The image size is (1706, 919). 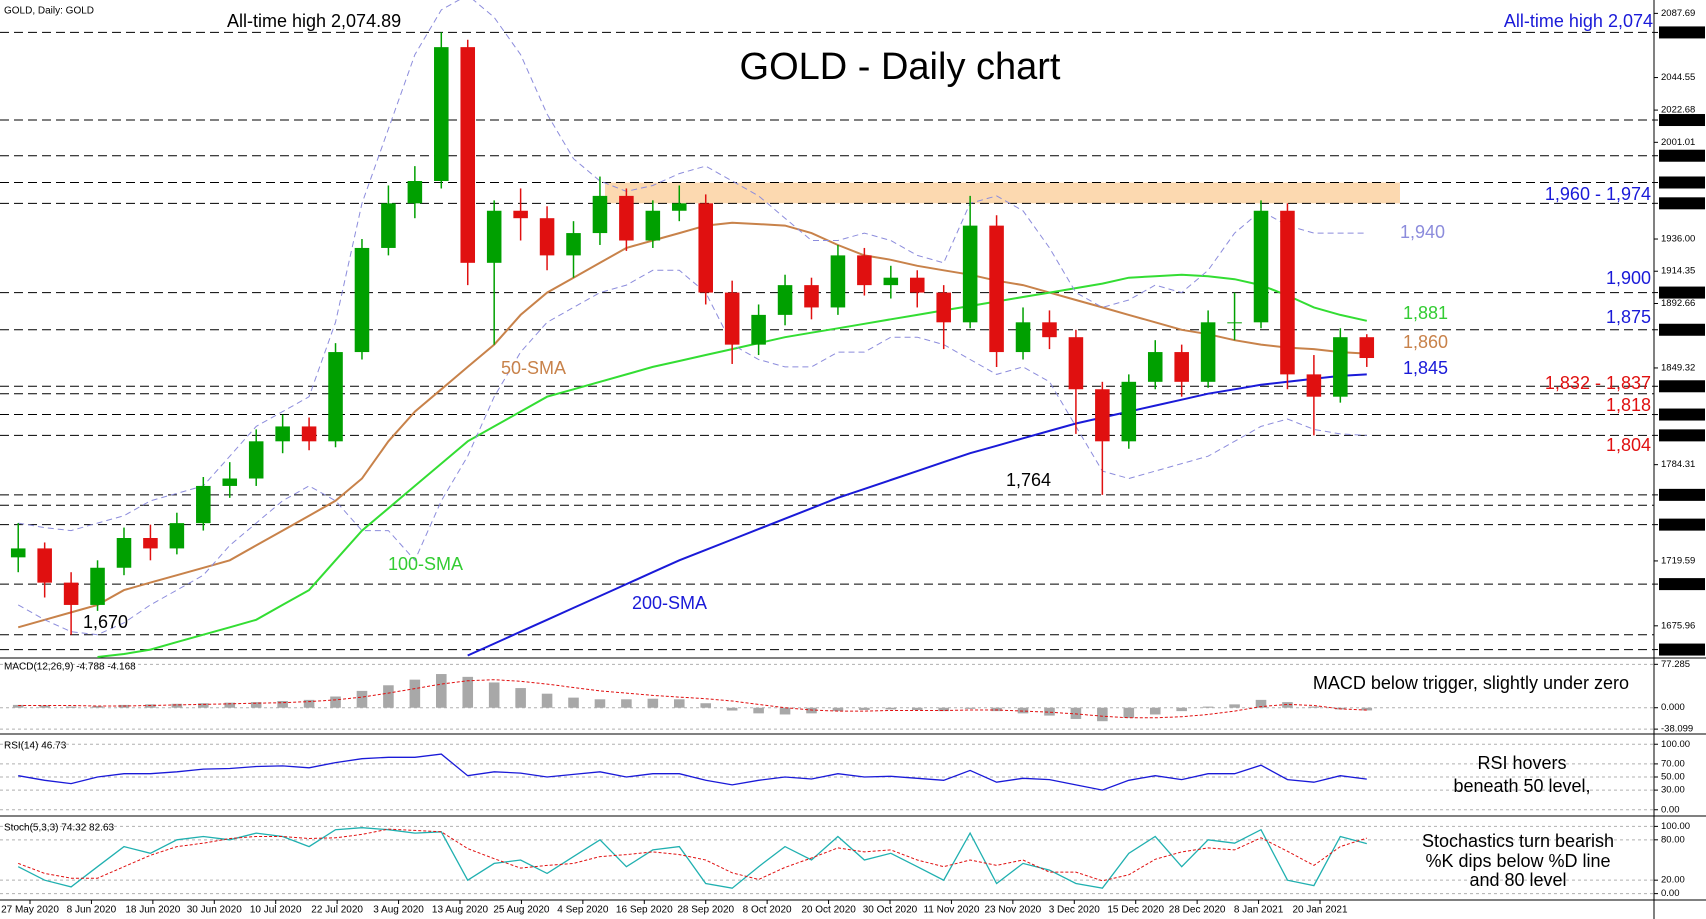 What do you see at coordinates (1673, 839) in the screenshot?
I see `y-tick-label: 80.00` at bounding box center [1673, 839].